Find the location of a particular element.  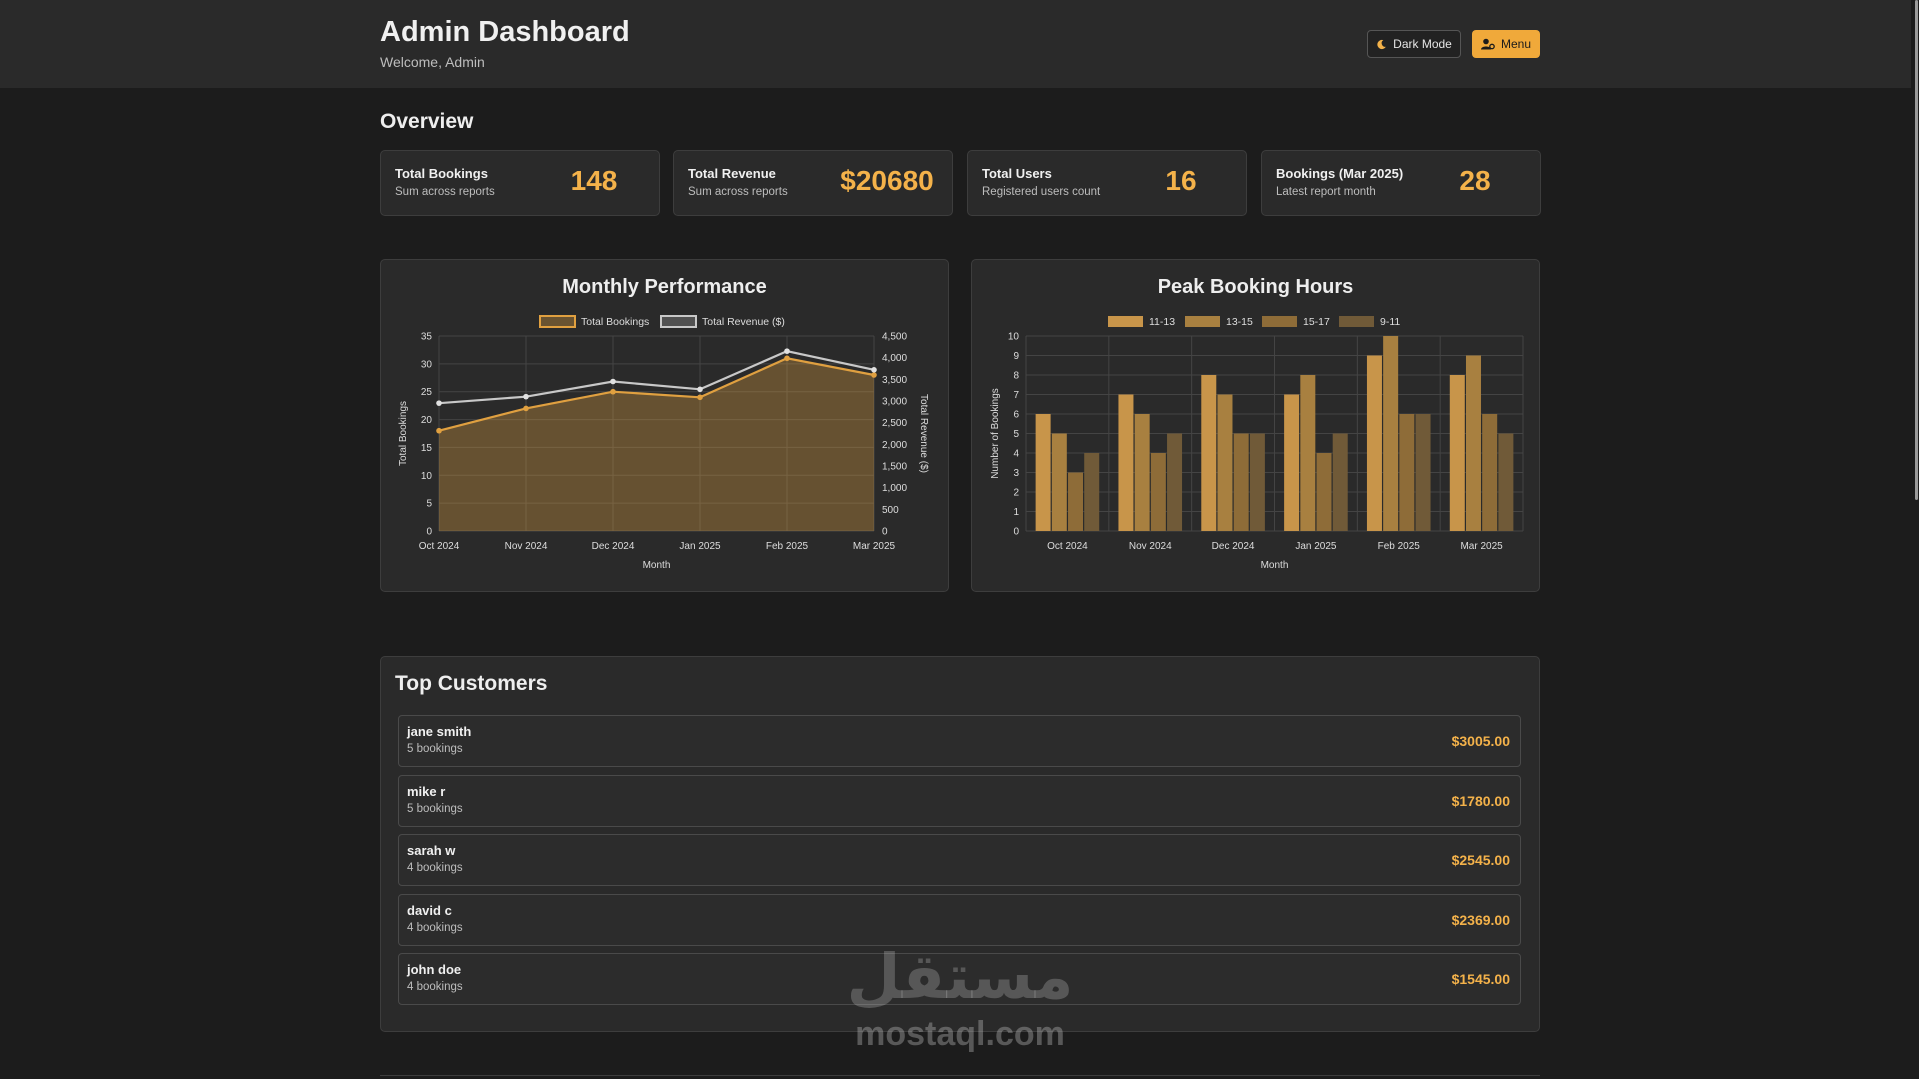

stat-label: Total Revenue is located at coordinates (732, 173).